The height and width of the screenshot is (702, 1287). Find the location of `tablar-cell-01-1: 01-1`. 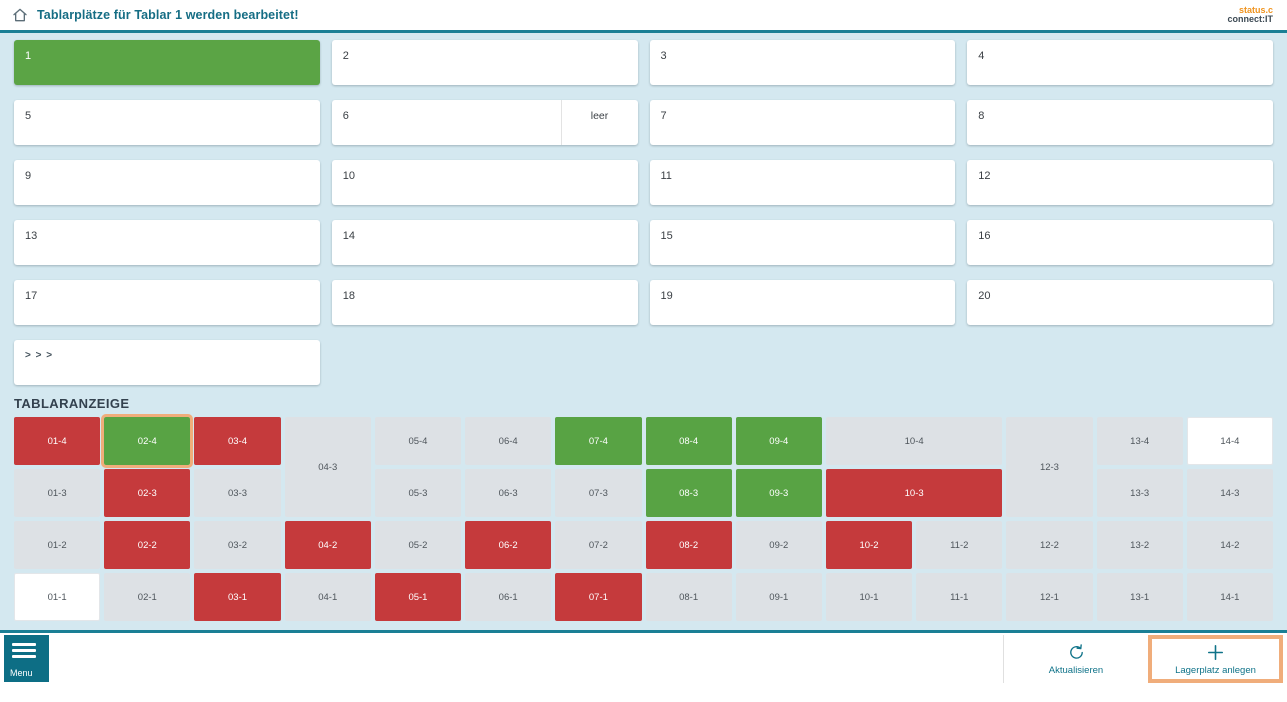

tablar-cell-01-1: 01-1 is located at coordinates (57, 597).